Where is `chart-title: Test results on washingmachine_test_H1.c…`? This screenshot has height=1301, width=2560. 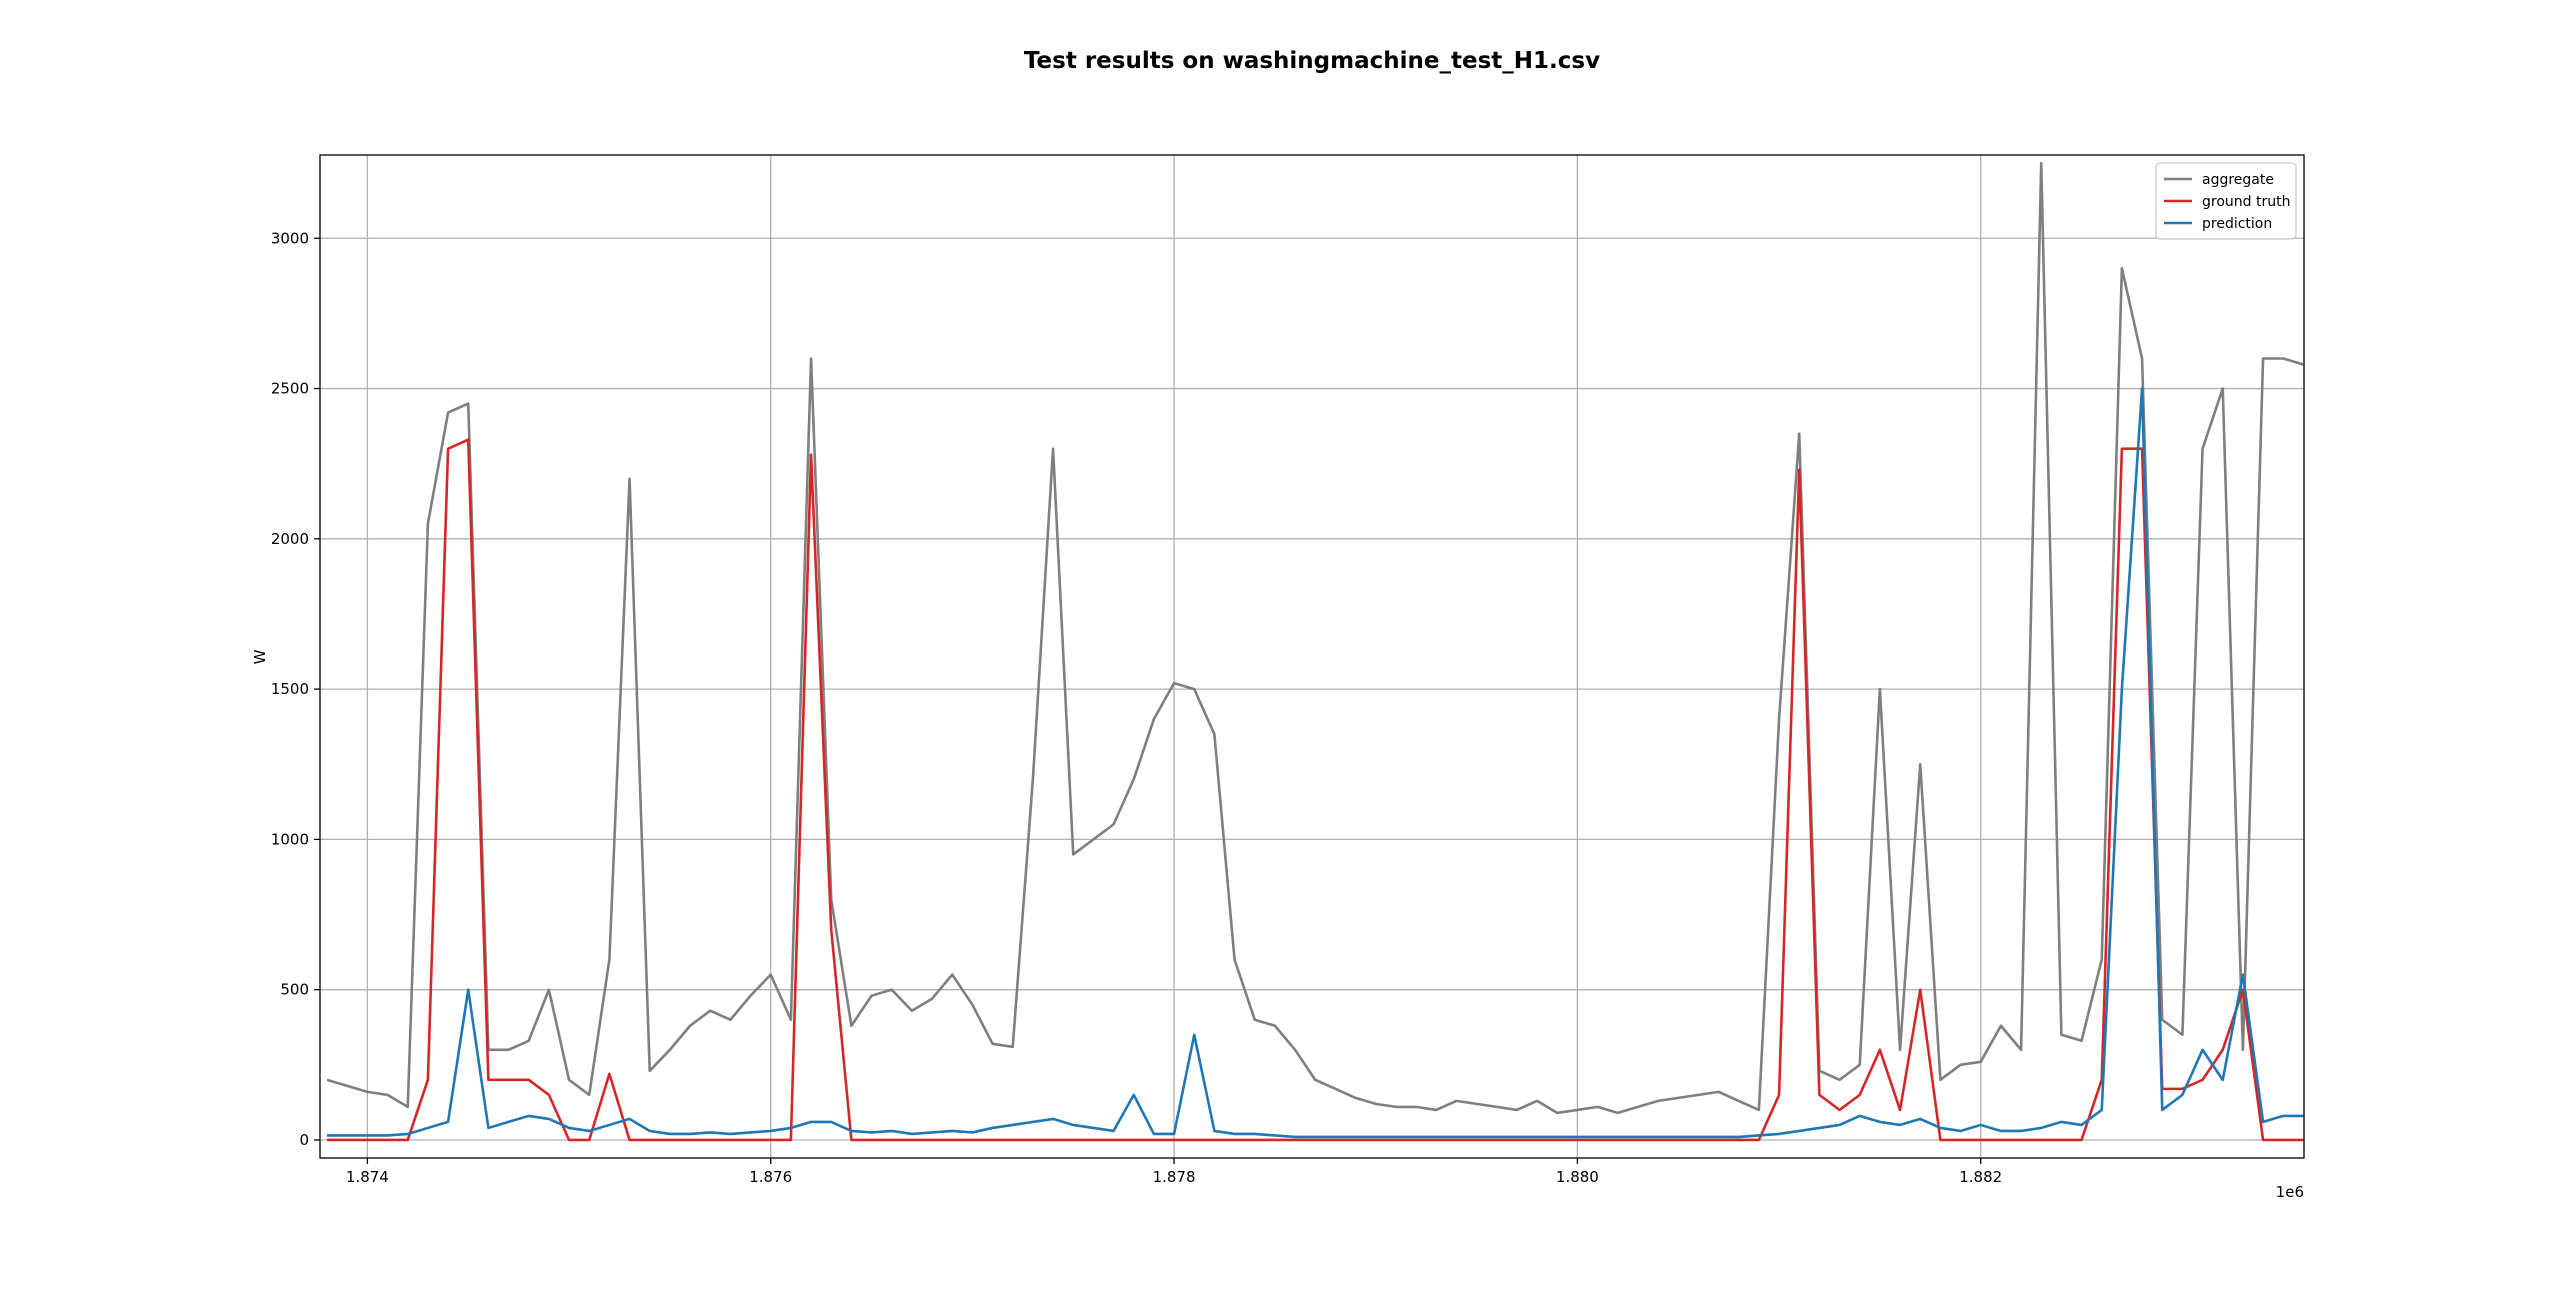
chart-title: Test results on washingmachine_test_H1.c… is located at coordinates (1312, 61).